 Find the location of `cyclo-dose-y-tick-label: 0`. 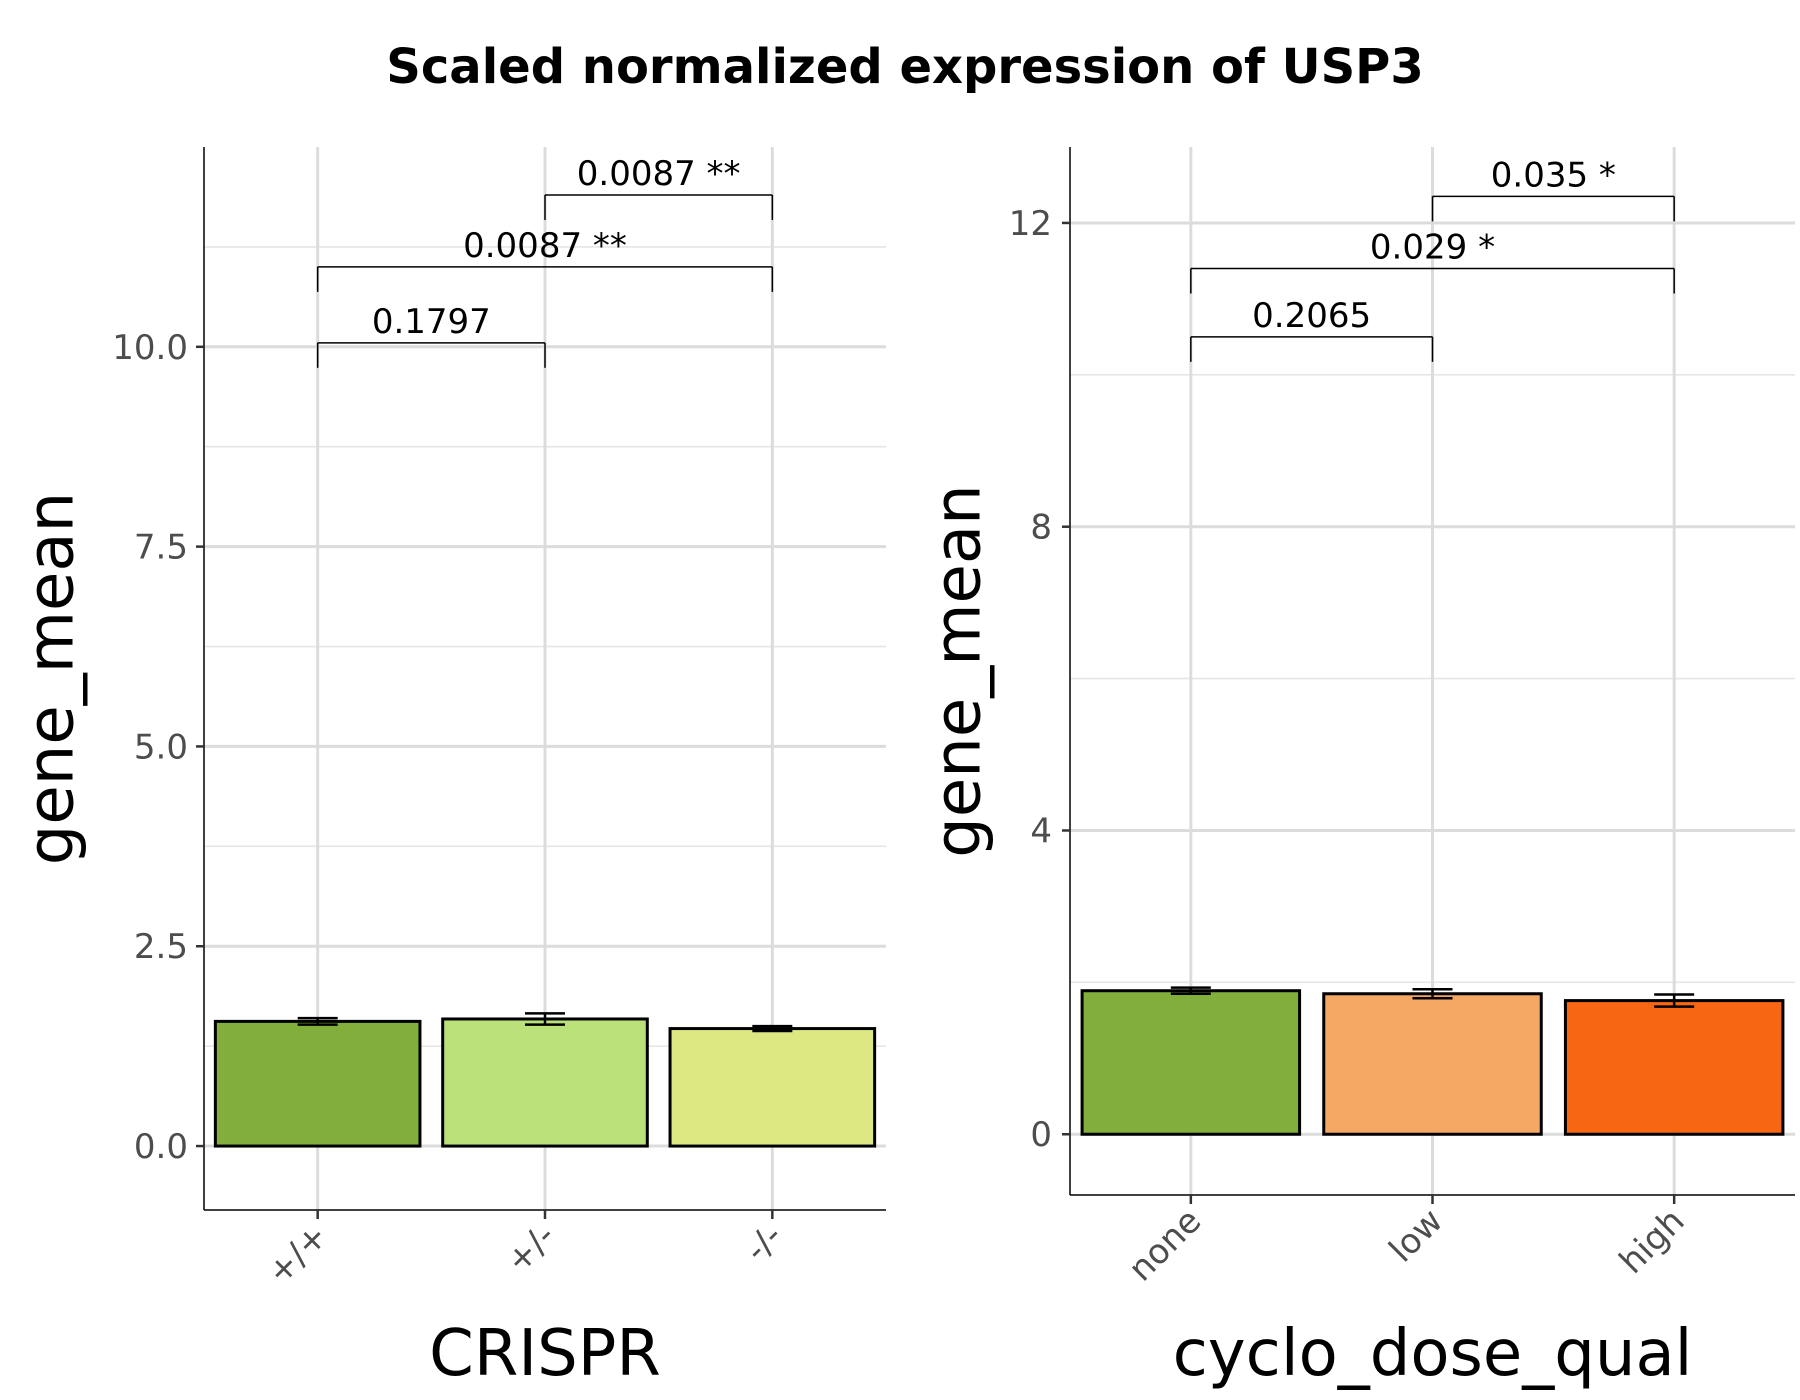

cyclo-dose-y-tick-label: 0 is located at coordinates (1041, 1135).